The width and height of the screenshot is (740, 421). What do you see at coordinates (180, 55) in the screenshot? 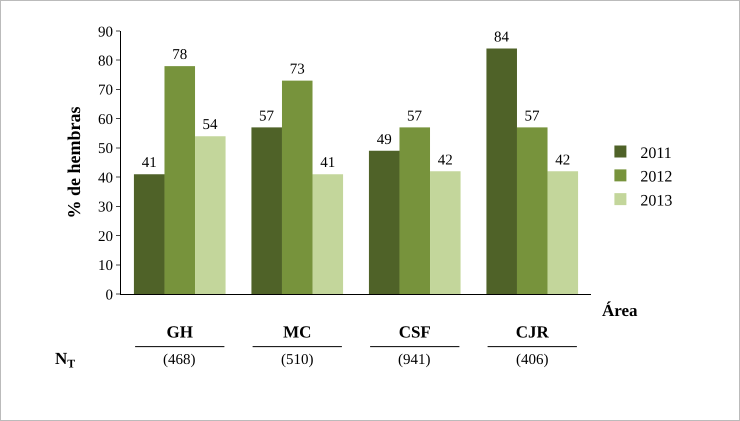
I see `data-label: 78` at bounding box center [180, 55].